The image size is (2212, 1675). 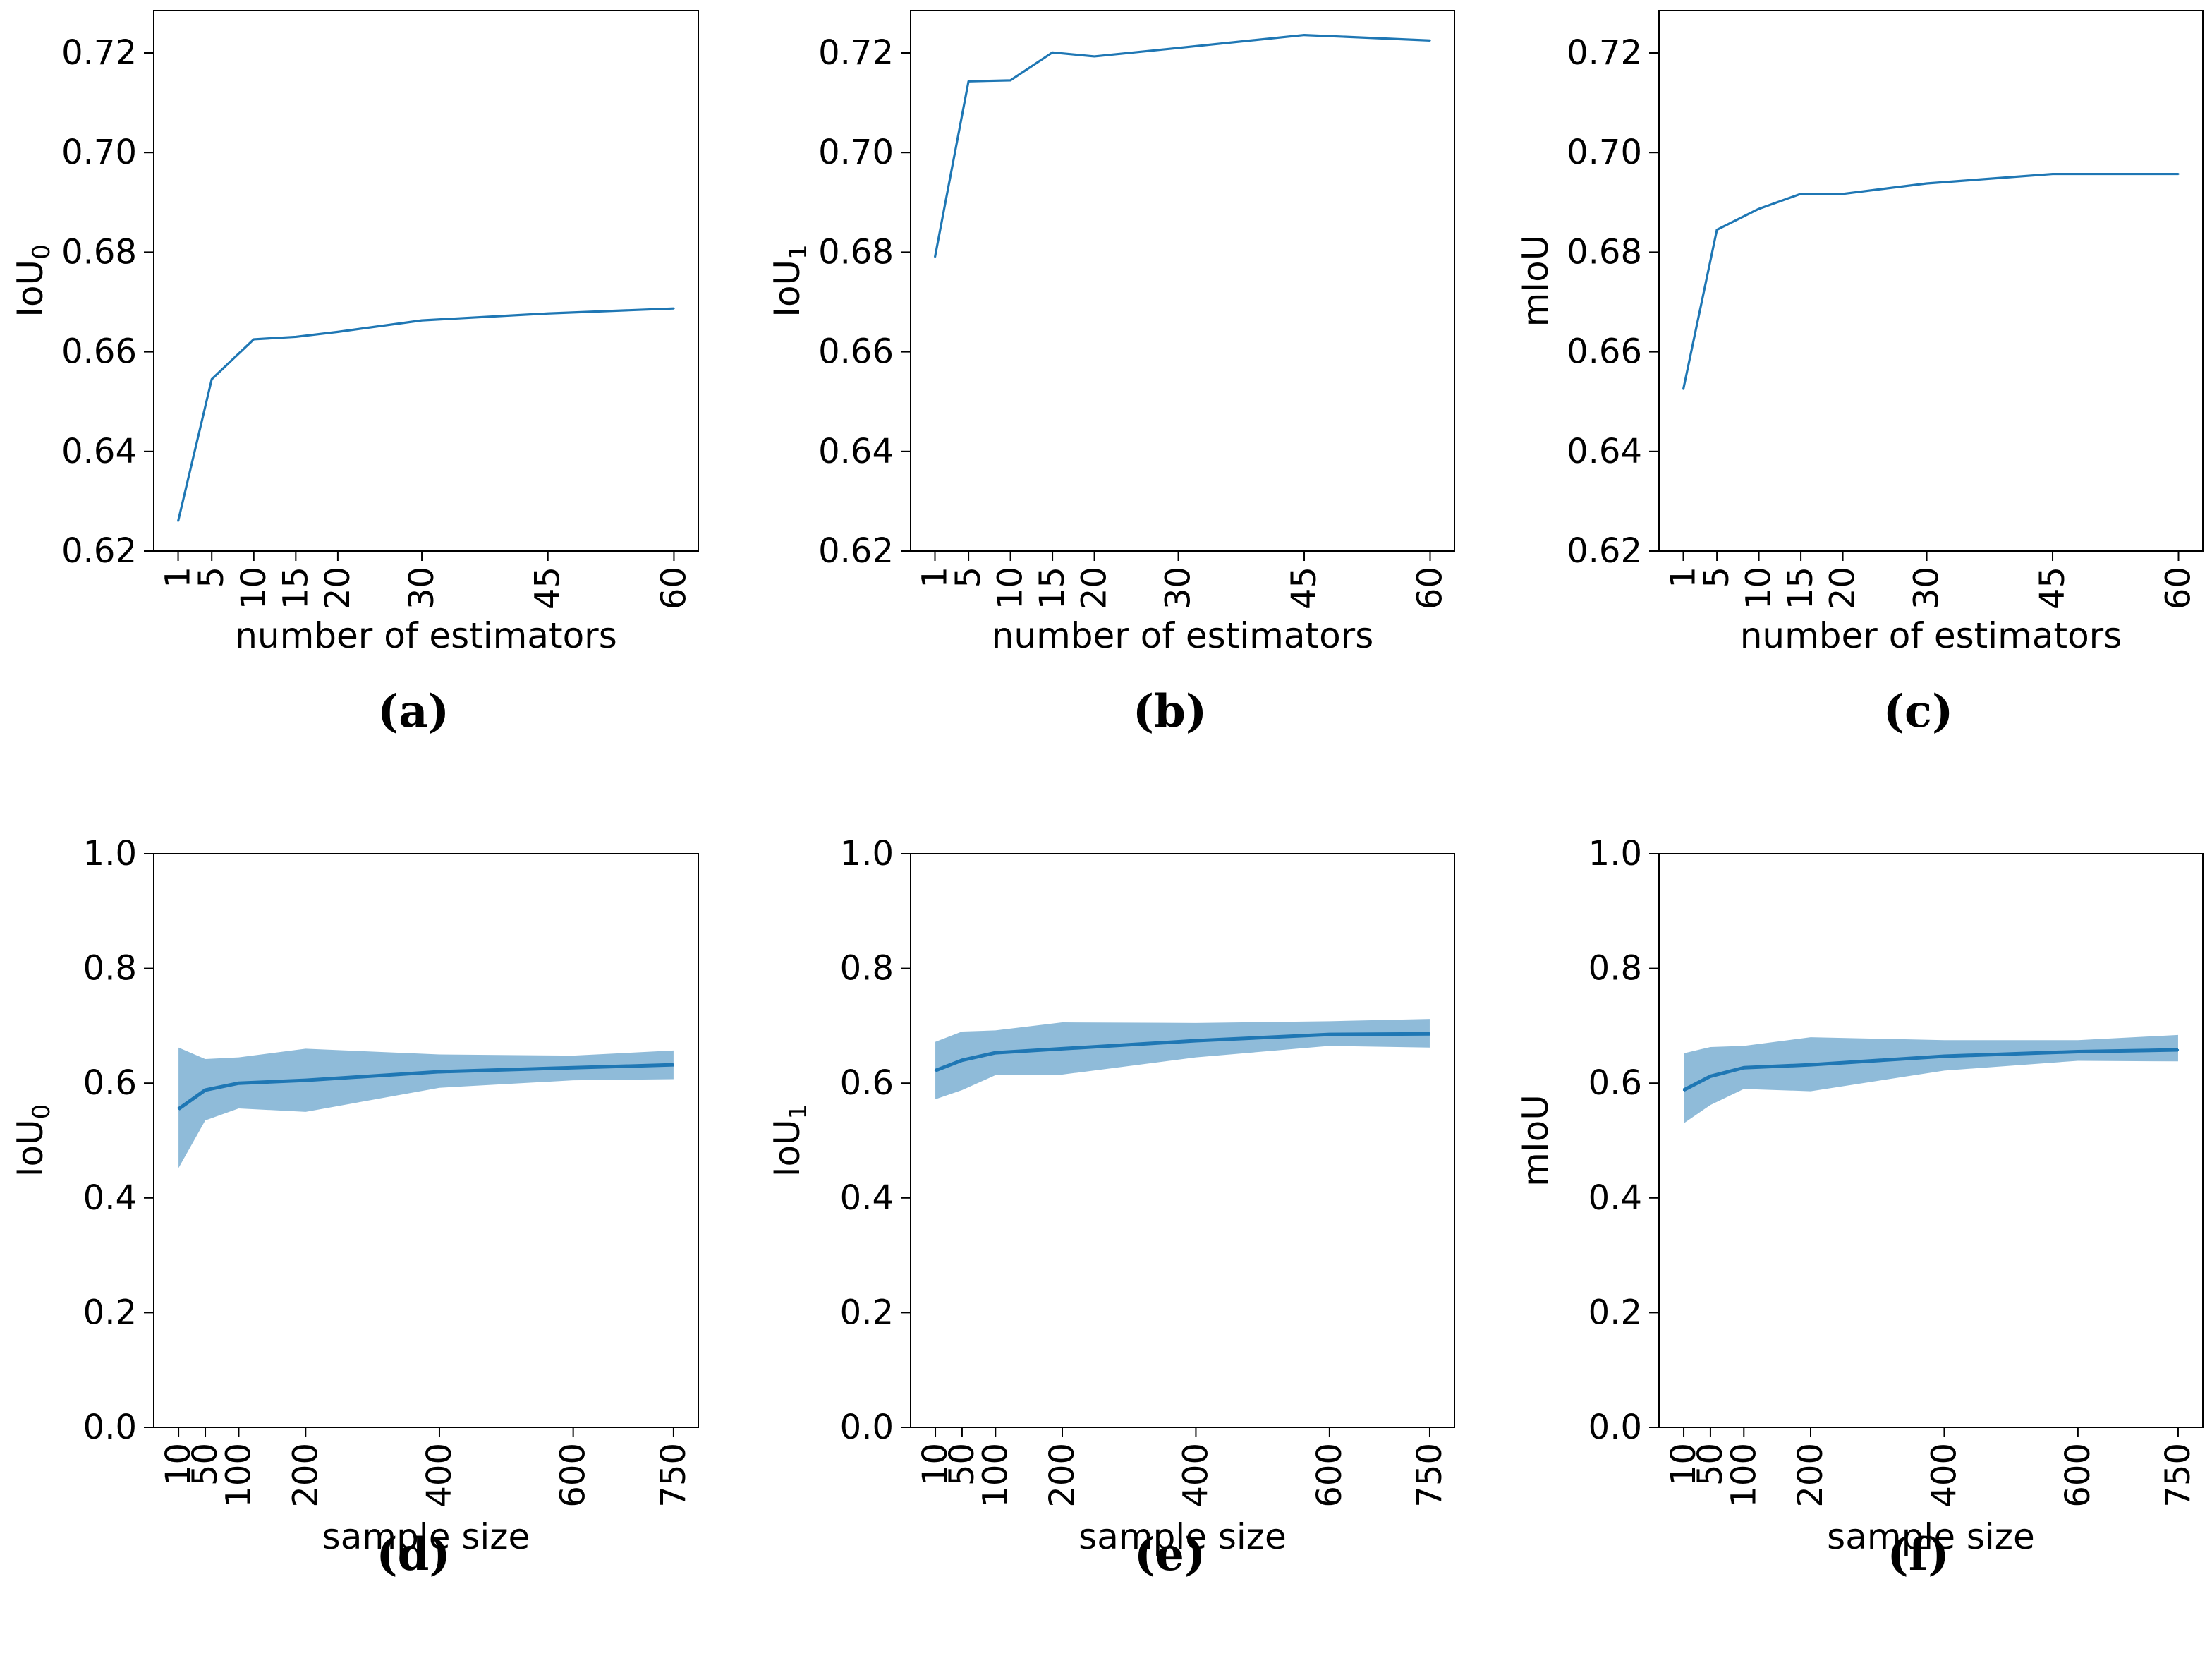 What do you see at coordinates (788, 289) in the screenshot?
I see `y-axis-label-text: IoU` at bounding box center [788, 289].